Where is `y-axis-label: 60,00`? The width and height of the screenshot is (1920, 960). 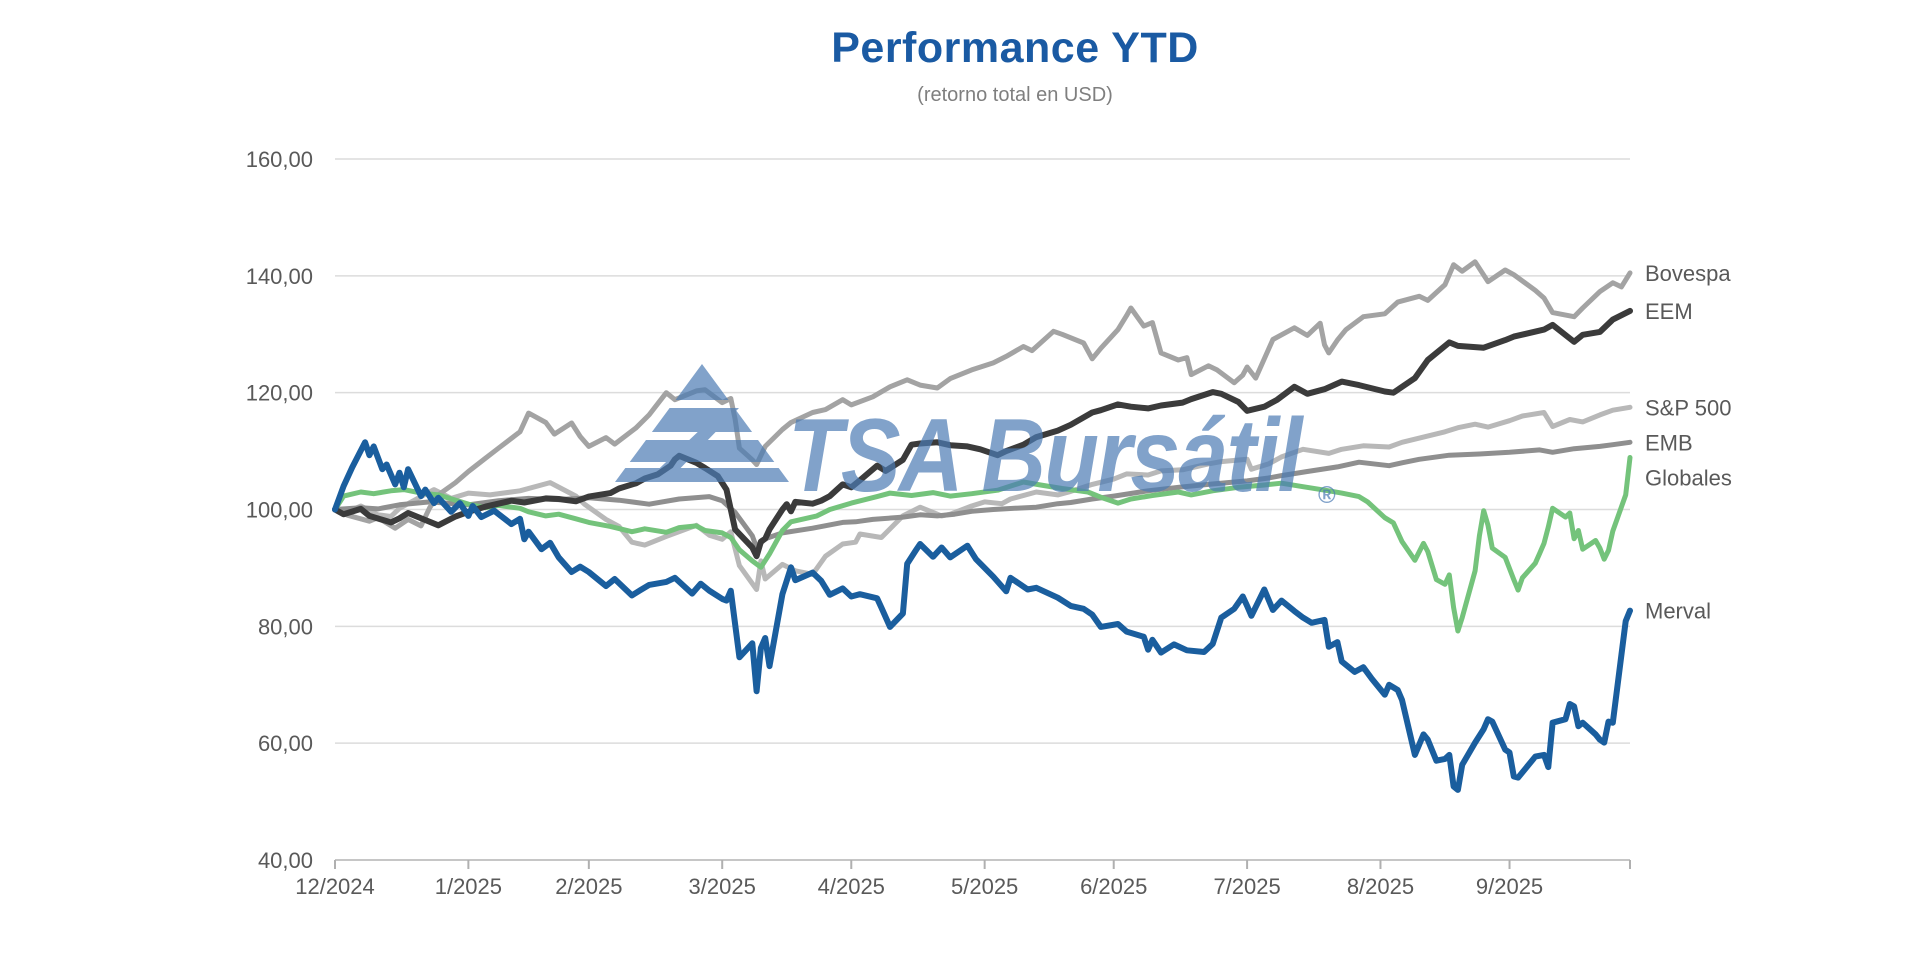
y-axis-label: 60,00 is located at coordinates (285, 743).